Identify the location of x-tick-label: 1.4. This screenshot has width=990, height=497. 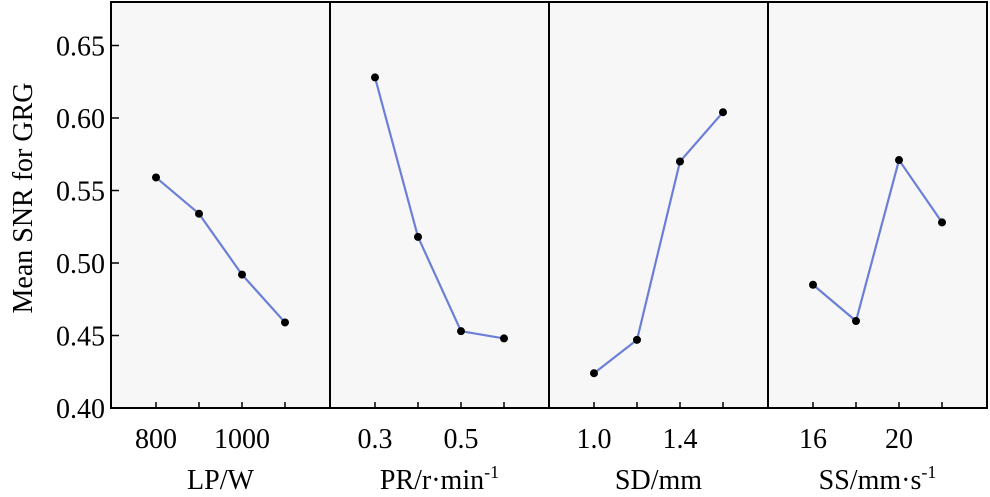
(680, 439).